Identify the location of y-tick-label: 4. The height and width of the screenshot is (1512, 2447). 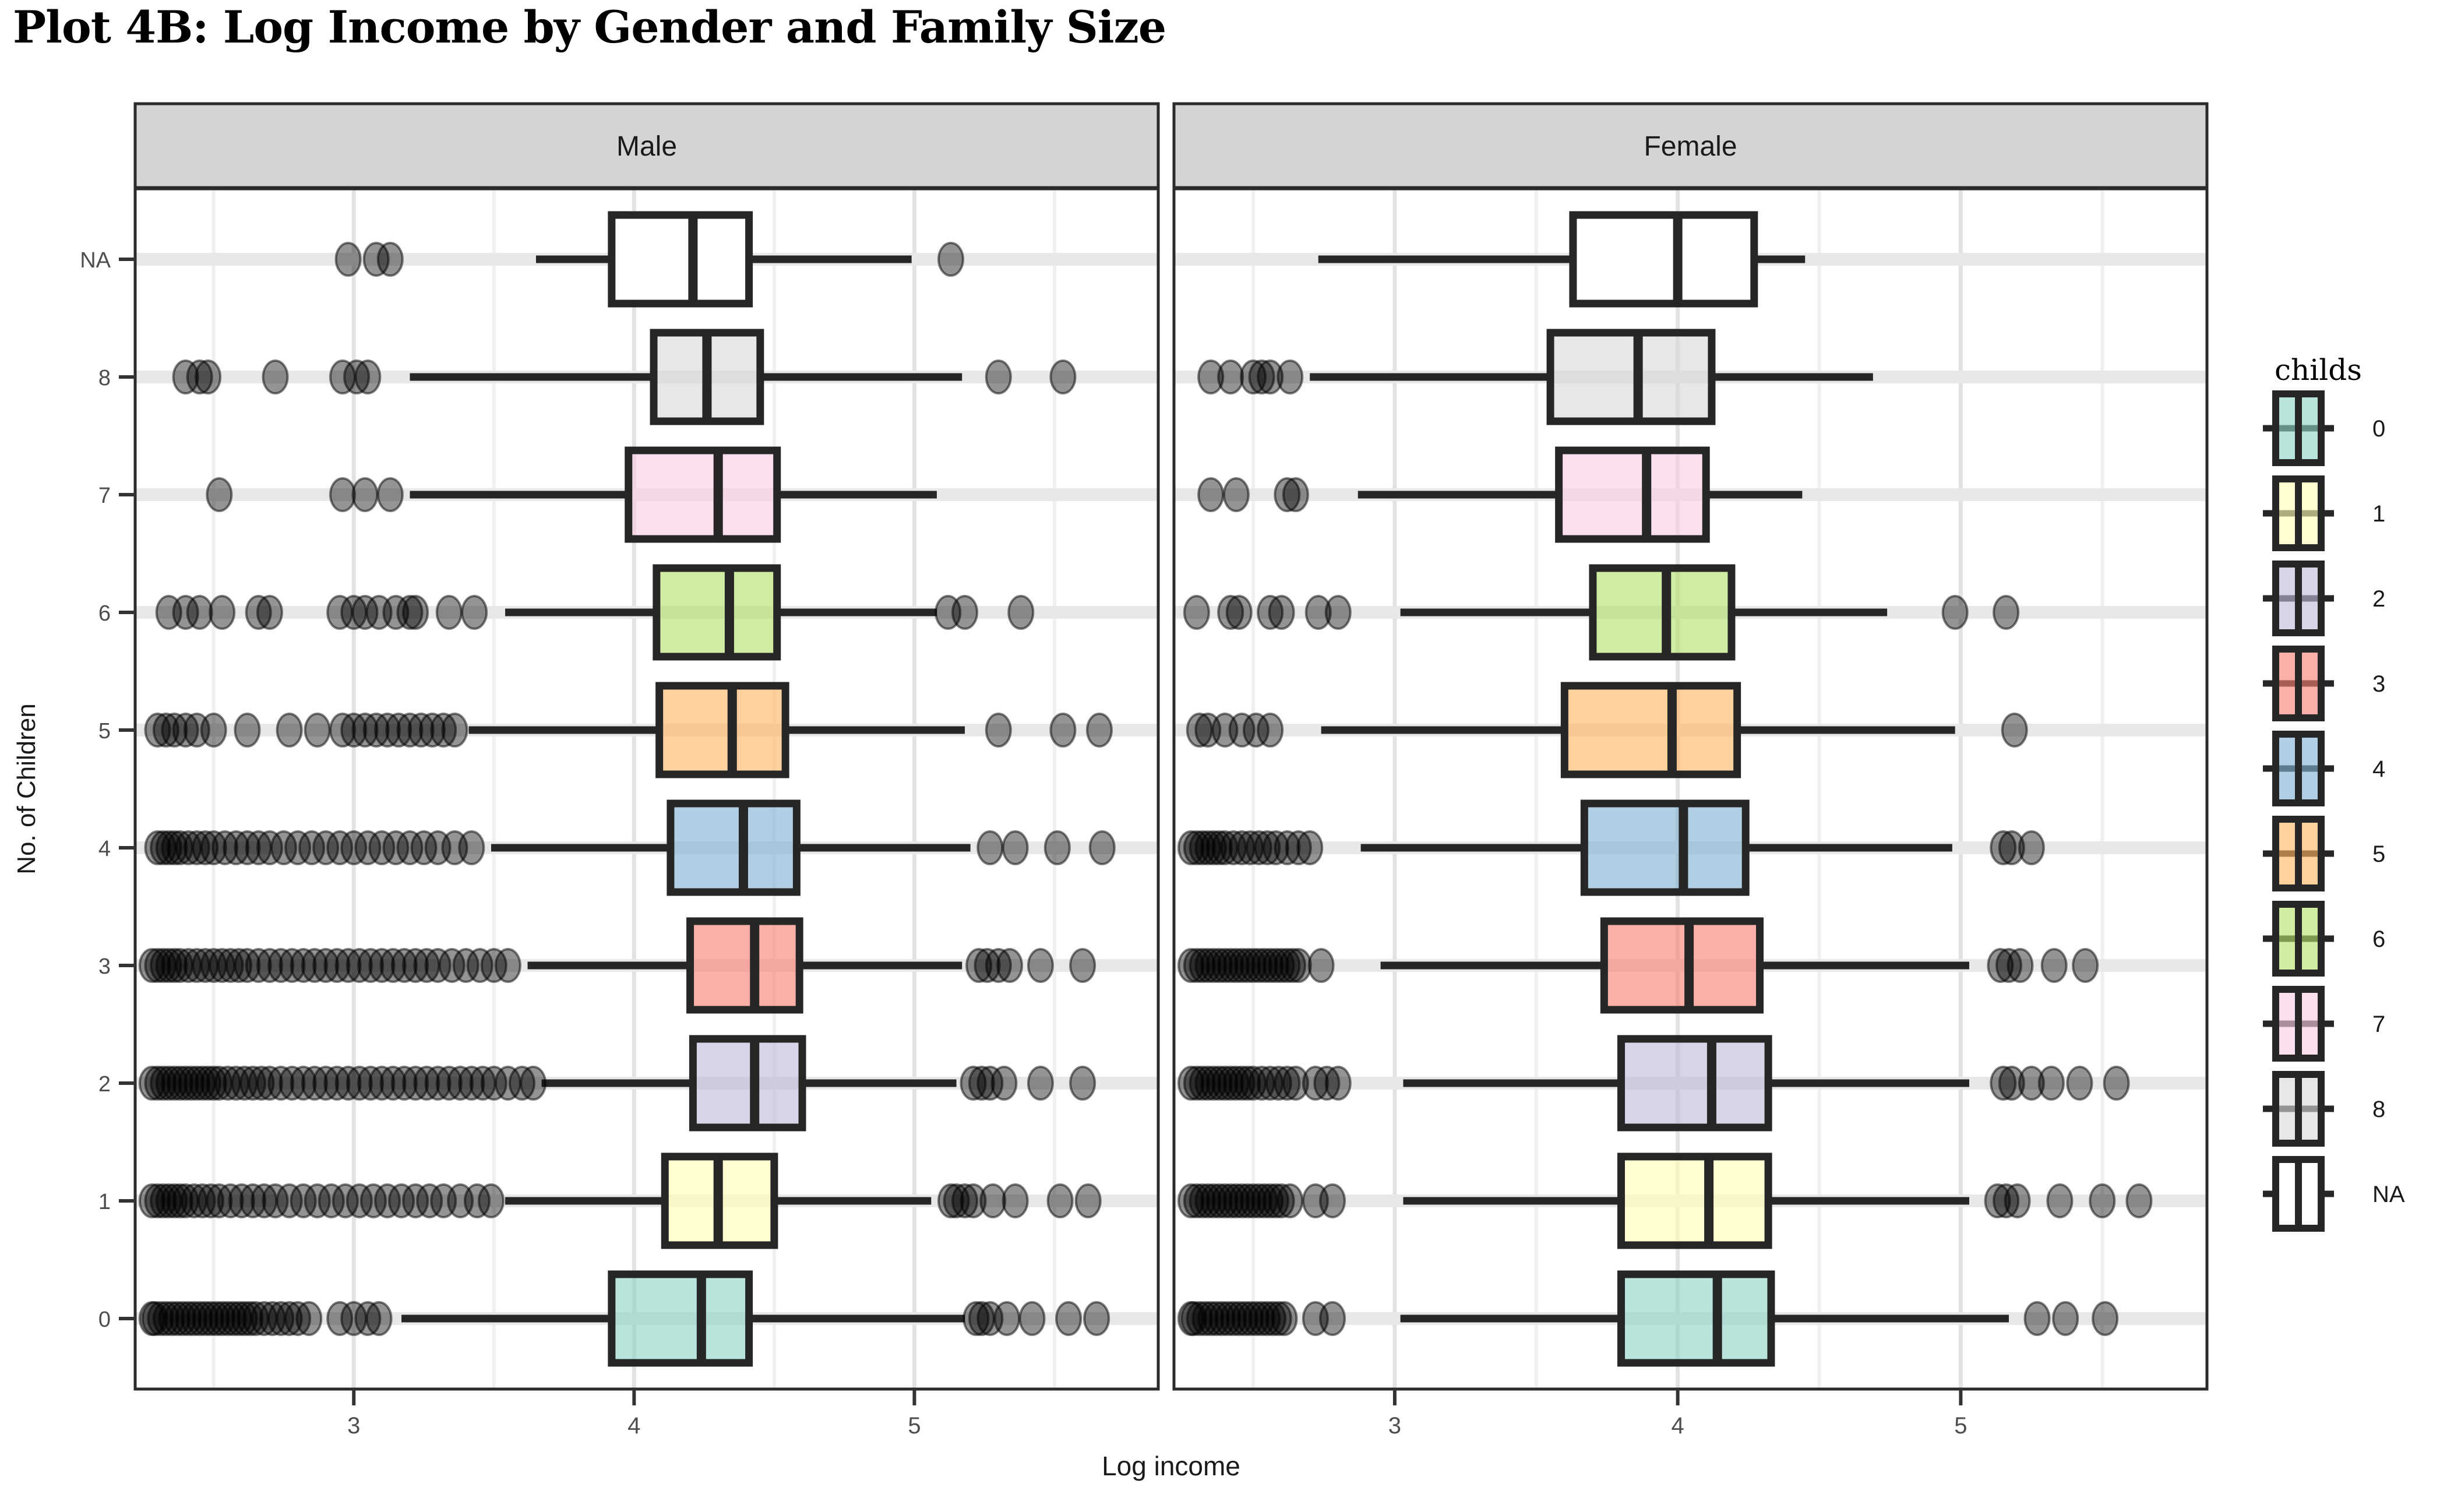
(104, 849).